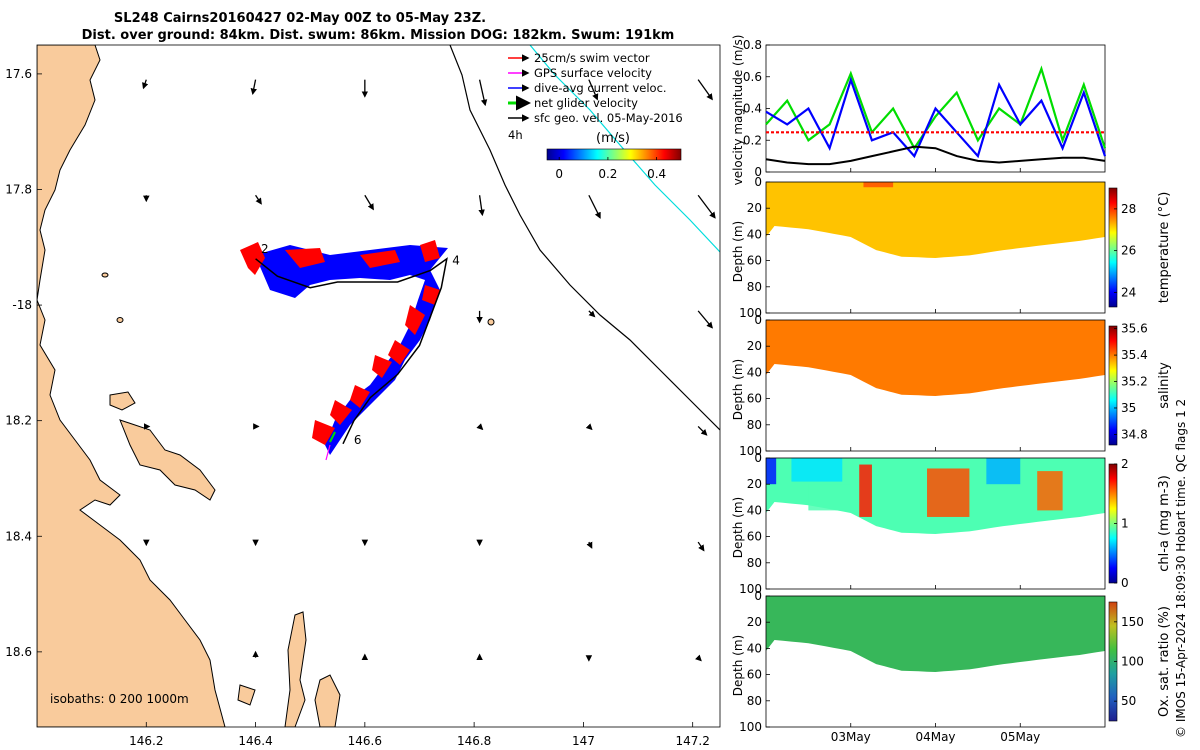  I want to click on track-day-label: 4, so click(456, 261).